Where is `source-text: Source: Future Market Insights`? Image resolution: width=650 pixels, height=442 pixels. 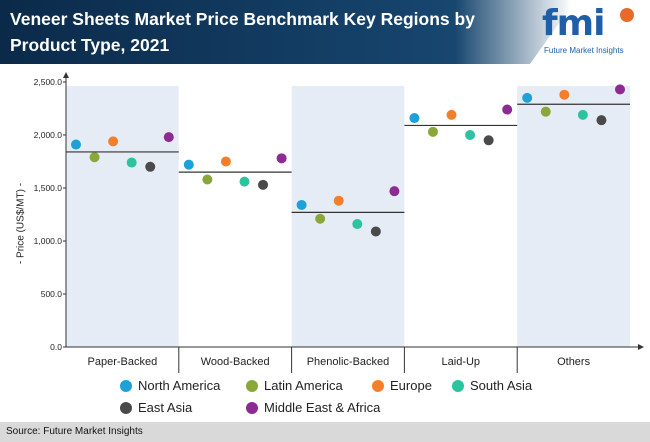 source-text: Source: Future Market Insights is located at coordinates (74, 431).